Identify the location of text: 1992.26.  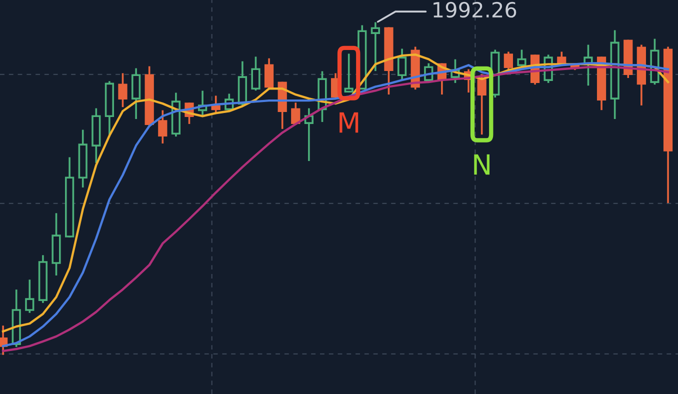
(475, 10).